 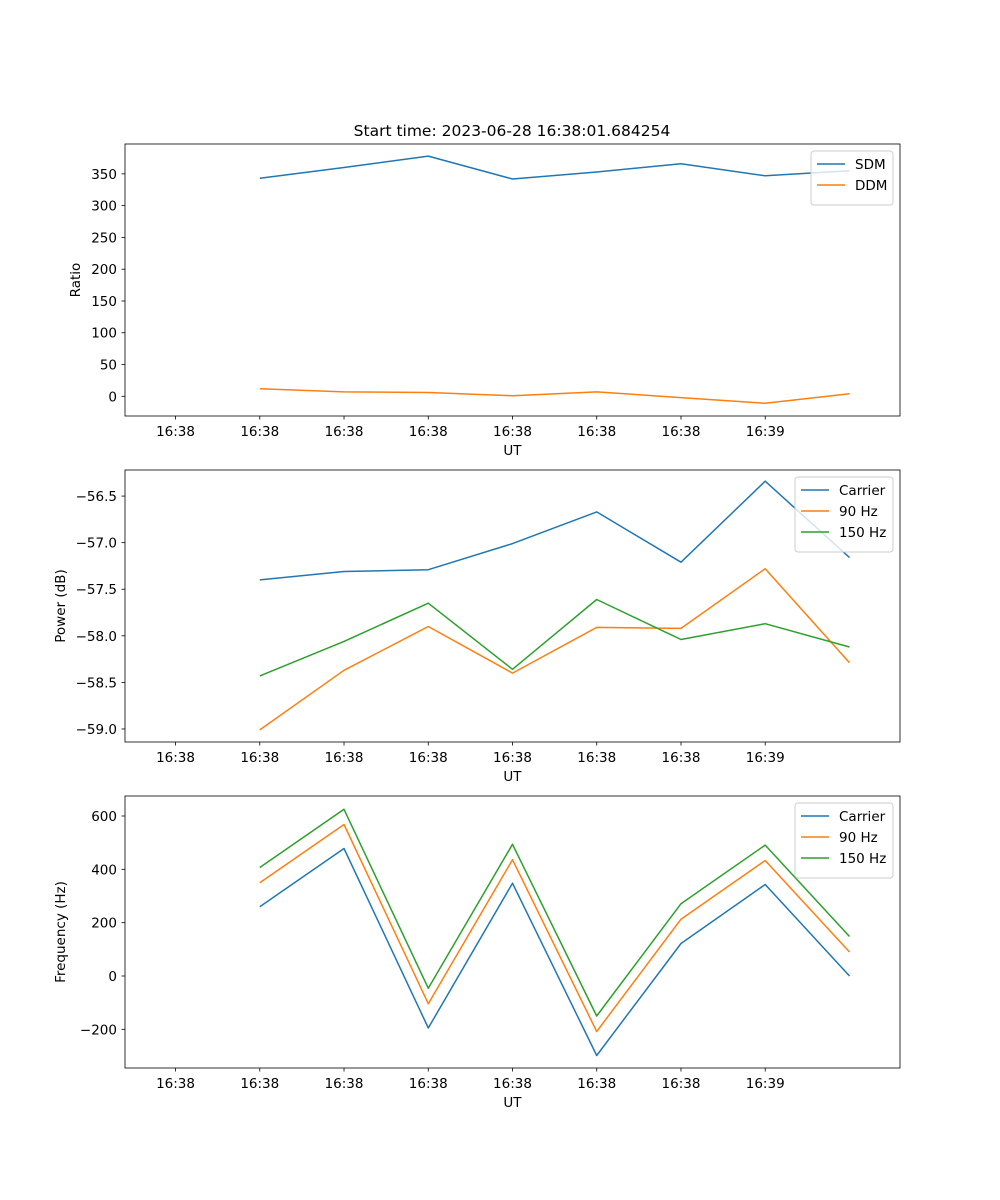 What do you see at coordinates (104, 207) in the screenshot?
I see `y-tick-label: 300` at bounding box center [104, 207].